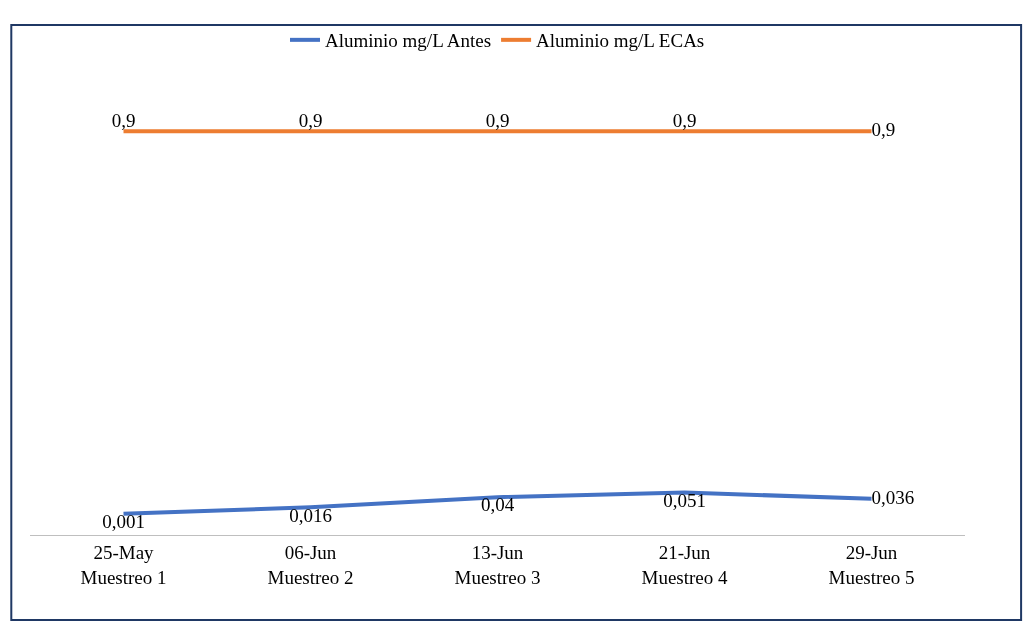 This screenshot has height=625, width=1035. What do you see at coordinates (123, 564) in the screenshot?
I see `x-tick-label: 25-May Muestreo 1` at bounding box center [123, 564].